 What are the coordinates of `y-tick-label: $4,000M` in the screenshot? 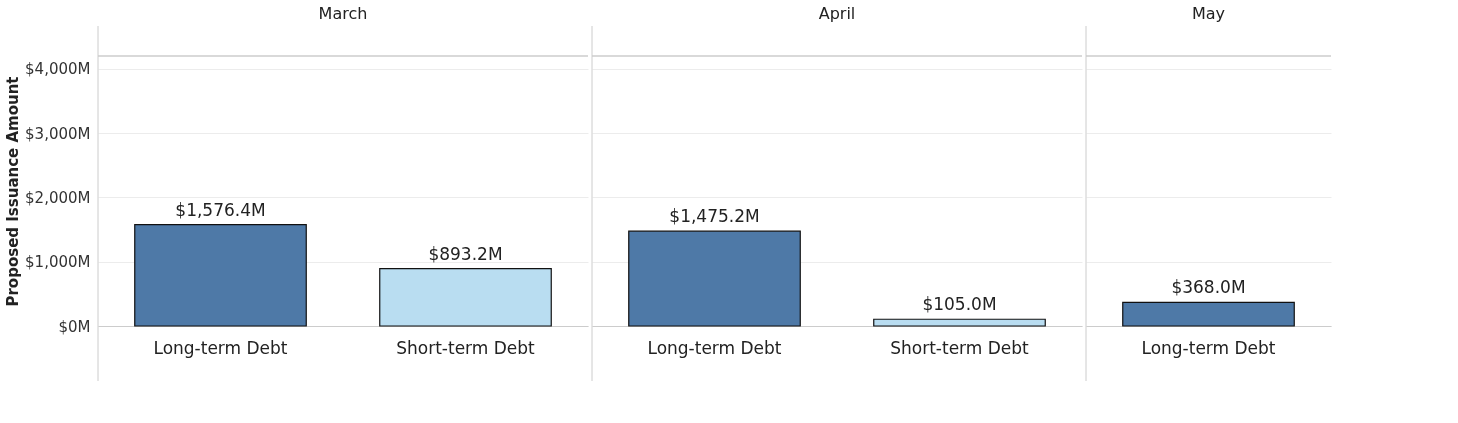 It's located at (58, 69).